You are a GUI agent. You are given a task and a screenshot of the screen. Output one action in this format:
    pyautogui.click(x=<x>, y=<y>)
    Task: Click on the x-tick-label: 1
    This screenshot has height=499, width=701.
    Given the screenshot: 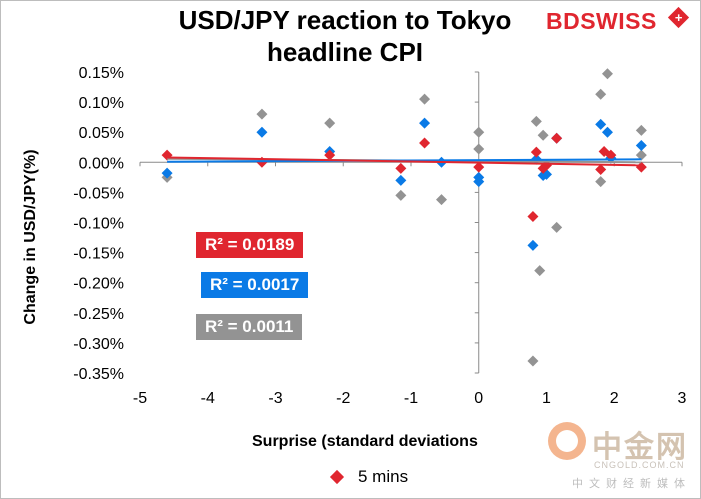 What is the action you would take?
    pyautogui.click(x=546, y=398)
    